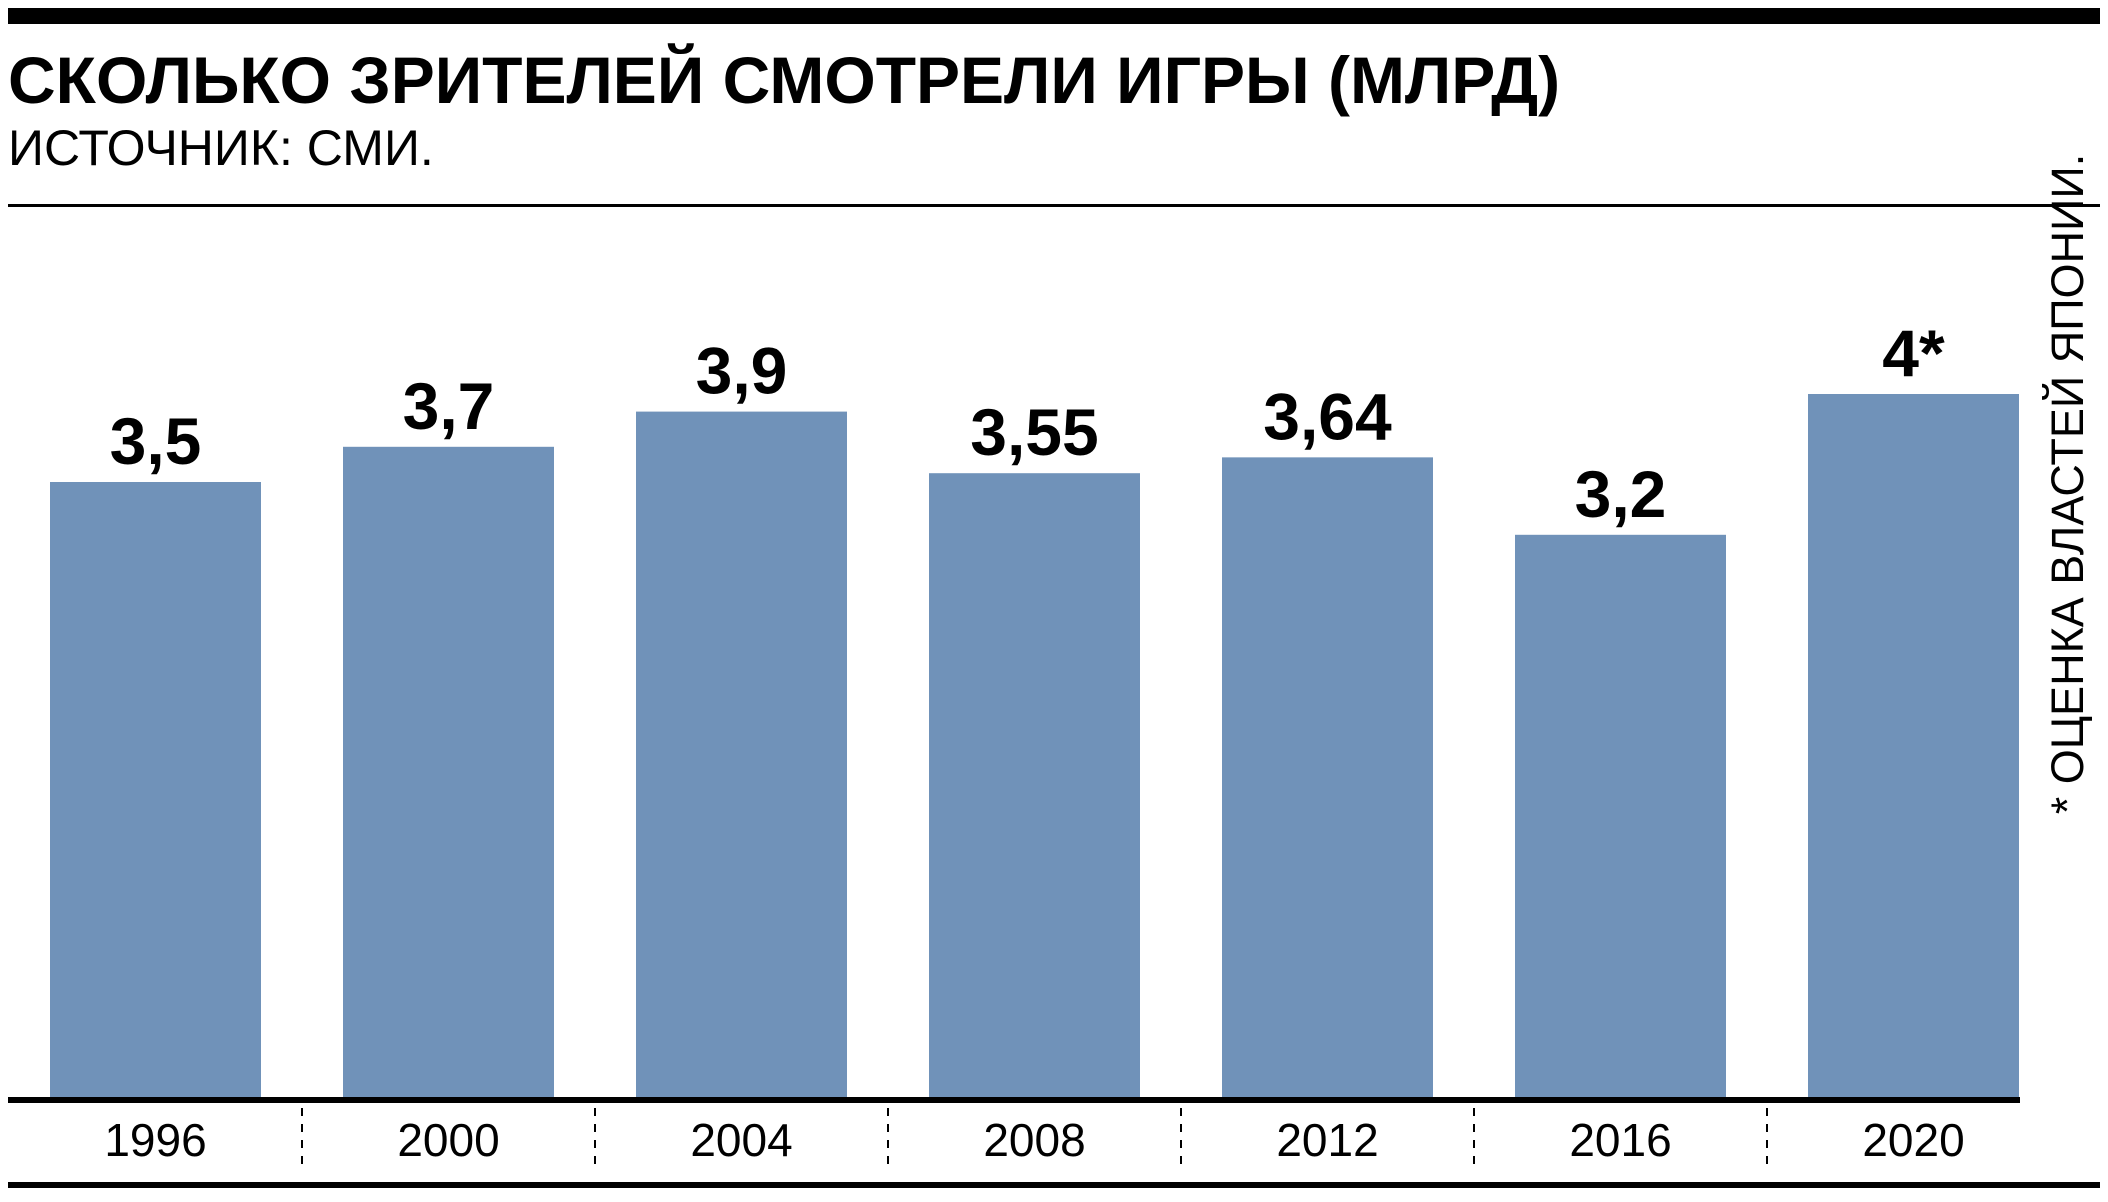 Image resolution: width=2108 pixels, height=1202 pixels. What do you see at coordinates (1014, 1100) in the screenshot?
I see `x-axis-baseline` at bounding box center [1014, 1100].